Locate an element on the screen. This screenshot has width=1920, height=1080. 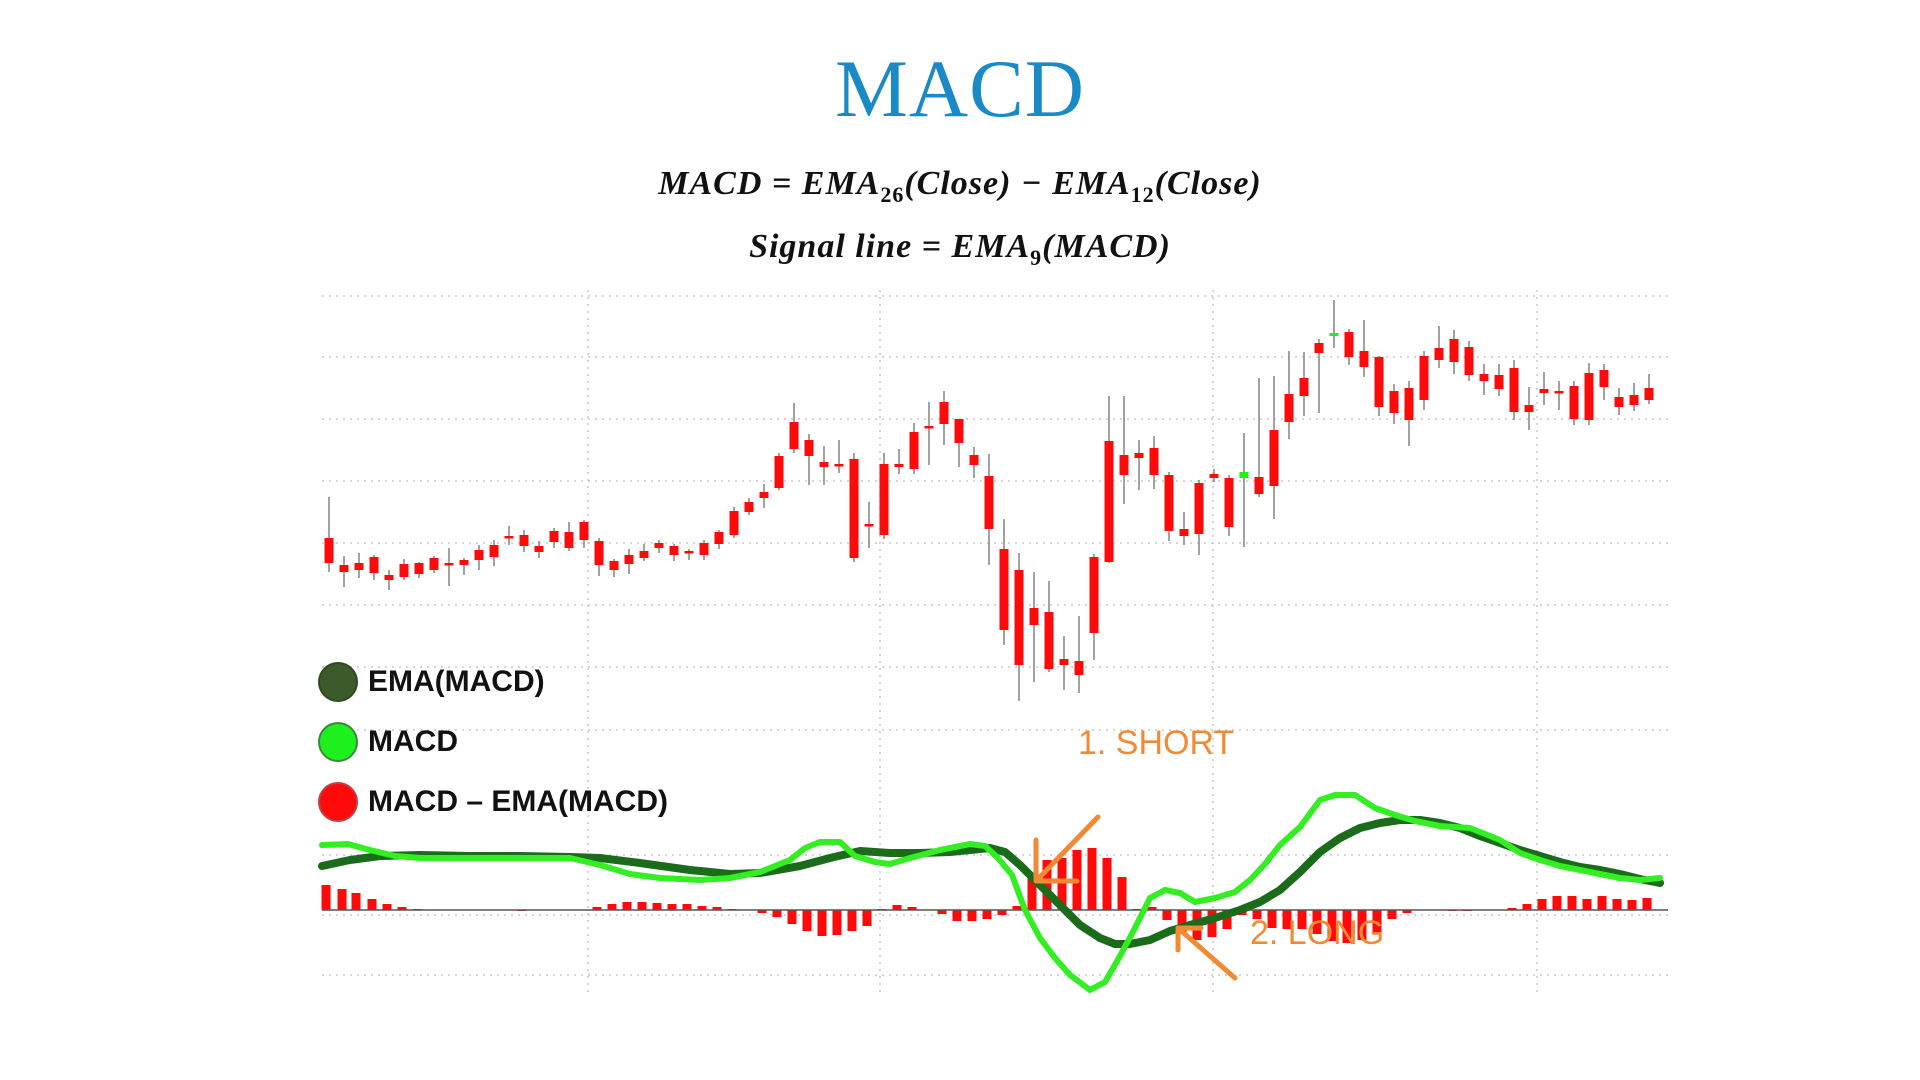
legend-label: EMA(MACD) is located at coordinates (456, 681).